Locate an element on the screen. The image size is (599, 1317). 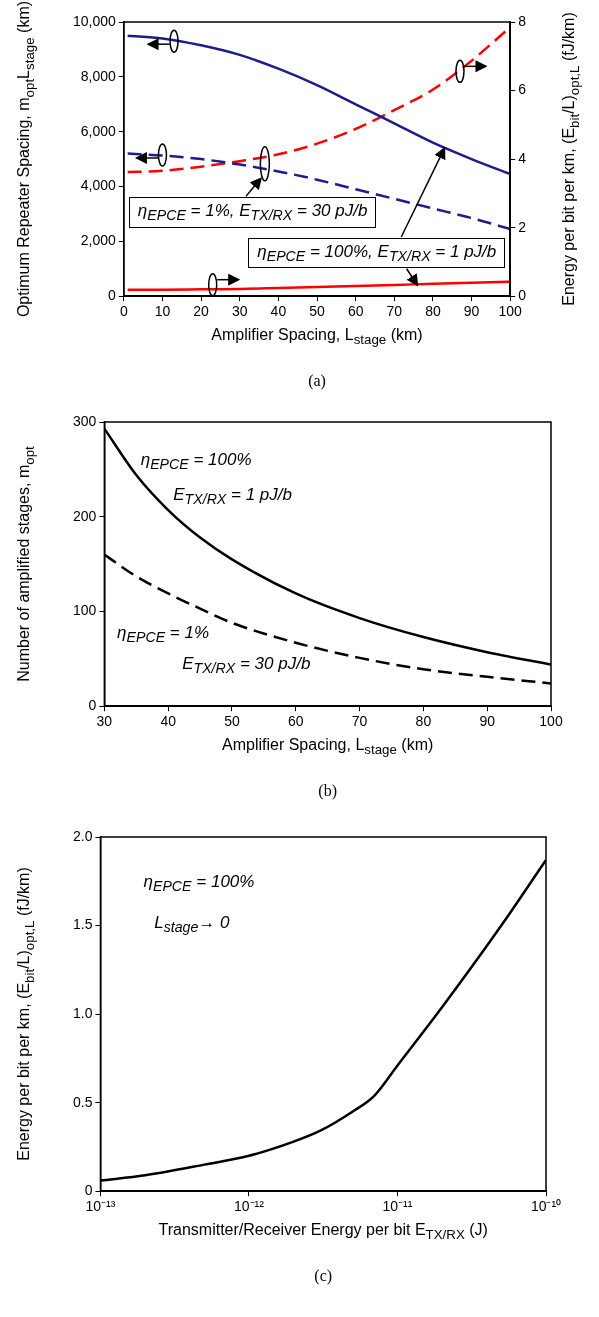
text: (c) is located at coordinates (323, 1276).